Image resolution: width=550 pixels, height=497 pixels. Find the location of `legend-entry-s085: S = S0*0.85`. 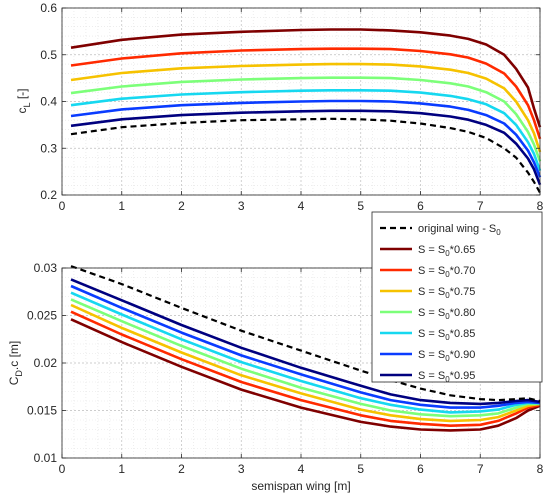

legend-entry-s085: S = S0*0.85 is located at coordinates (427, 335).